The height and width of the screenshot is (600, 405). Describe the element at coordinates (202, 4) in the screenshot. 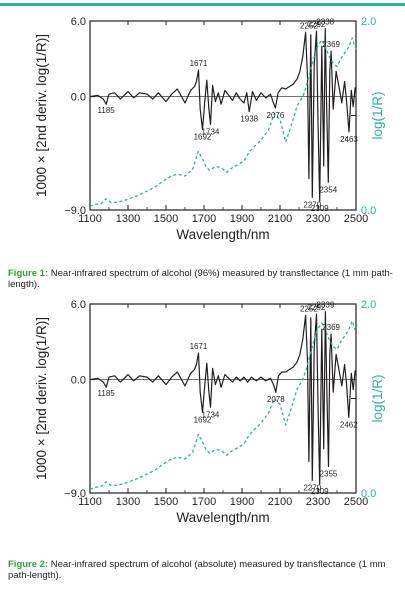

I see `top-accent-bar` at that location.